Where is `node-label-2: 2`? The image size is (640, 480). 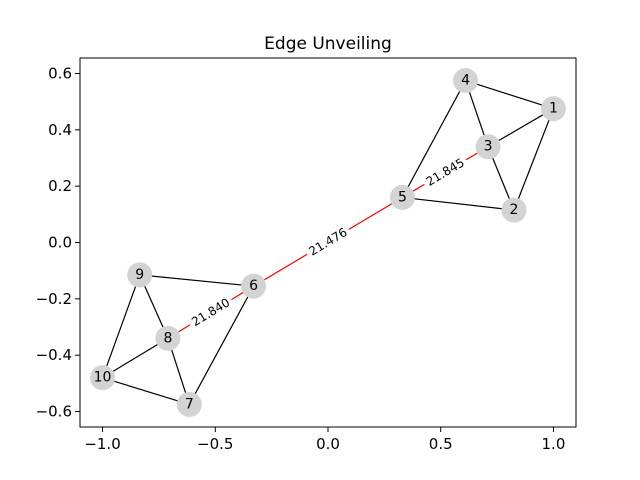 node-label-2: 2 is located at coordinates (514, 210).